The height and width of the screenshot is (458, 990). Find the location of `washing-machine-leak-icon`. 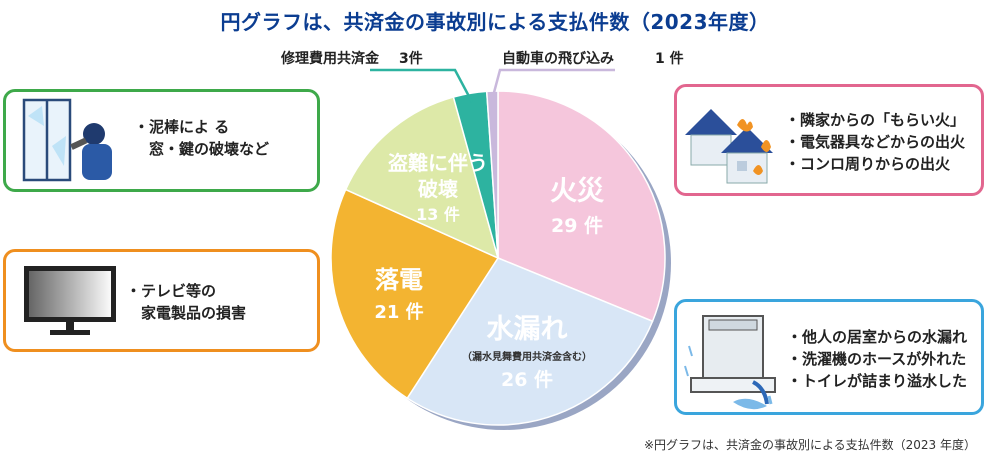

washing-machine-leak-icon is located at coordinates (730, 362).